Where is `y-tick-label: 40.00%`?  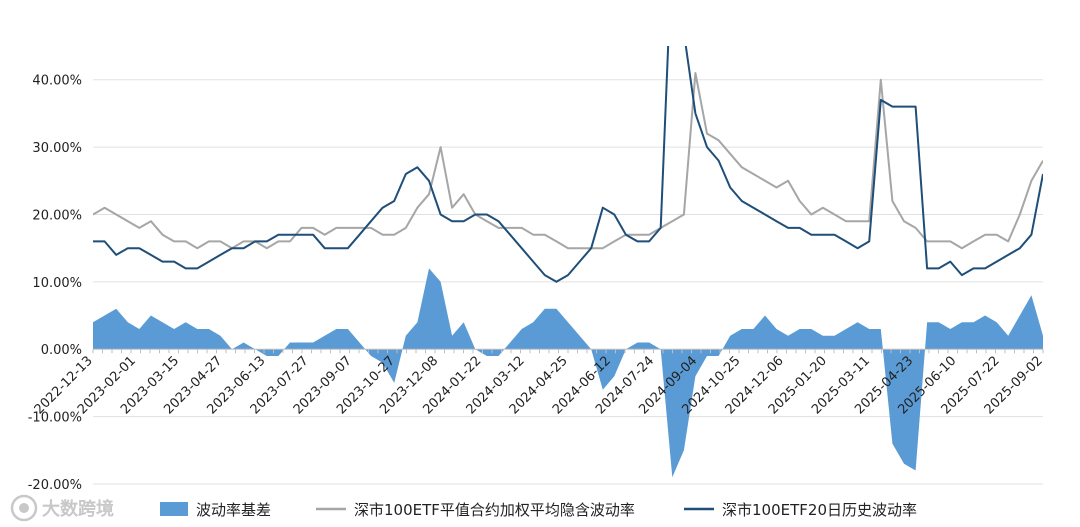 y-tick-label: 40.00% is located at coordinates (57, 81).